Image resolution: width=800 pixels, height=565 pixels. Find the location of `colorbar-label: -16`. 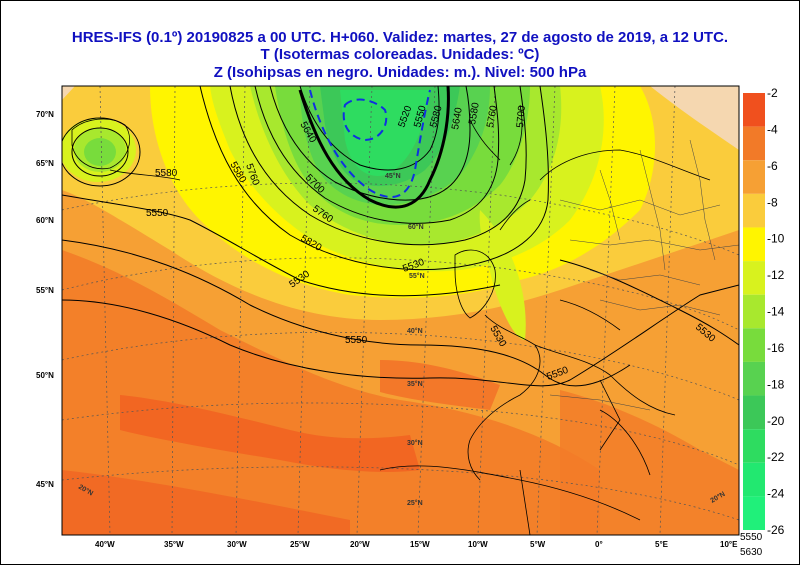

colorbar-label: -16 is located at coordinates (776, 348).